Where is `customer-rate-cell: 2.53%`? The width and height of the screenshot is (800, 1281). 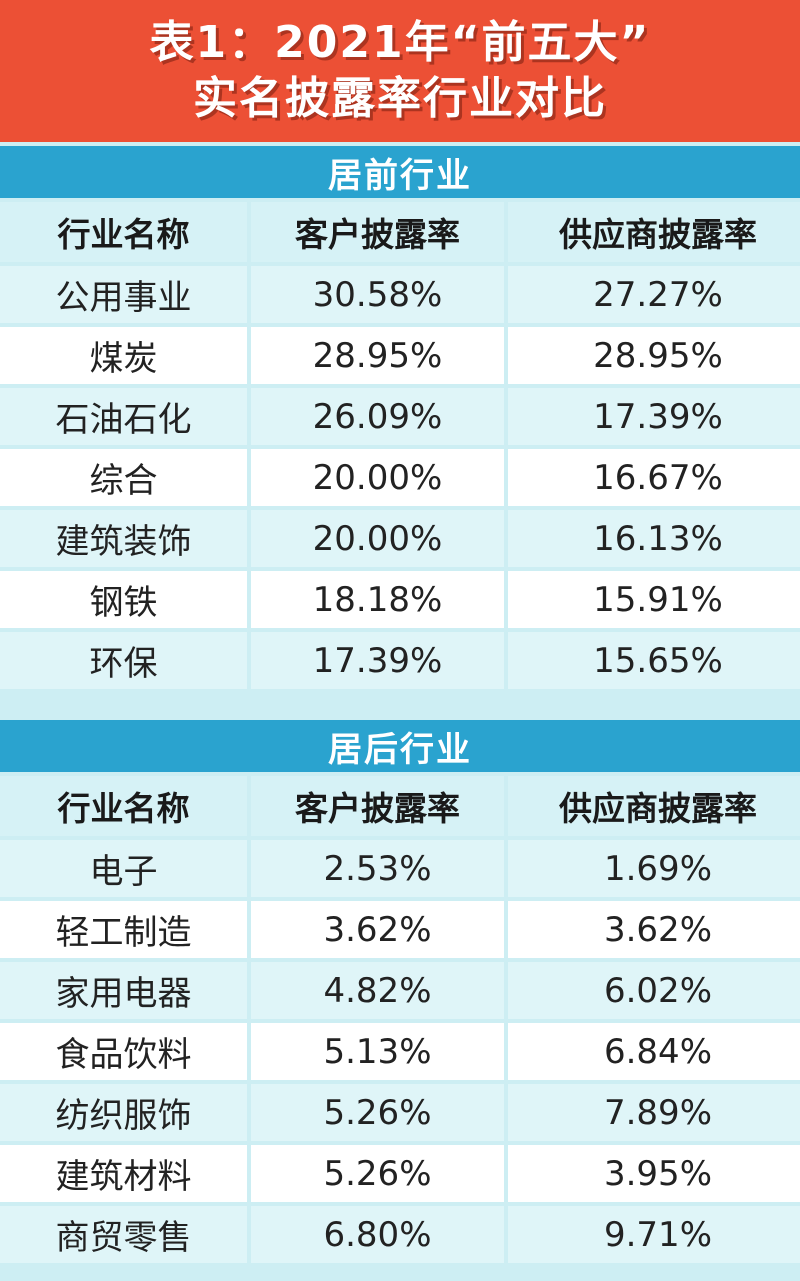 customer-rate-cell: 2.53% is located at coordinates (377, 868).